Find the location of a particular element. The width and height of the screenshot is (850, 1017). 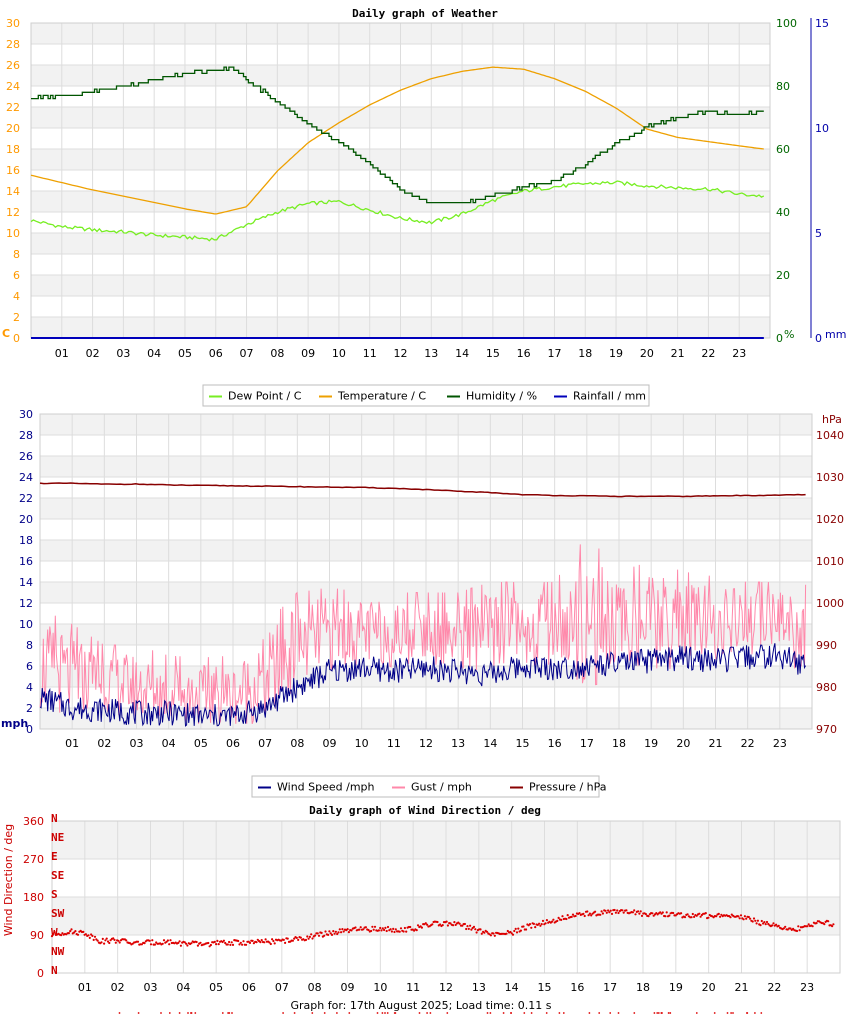

legend-box is located at coordinates (425, 786).